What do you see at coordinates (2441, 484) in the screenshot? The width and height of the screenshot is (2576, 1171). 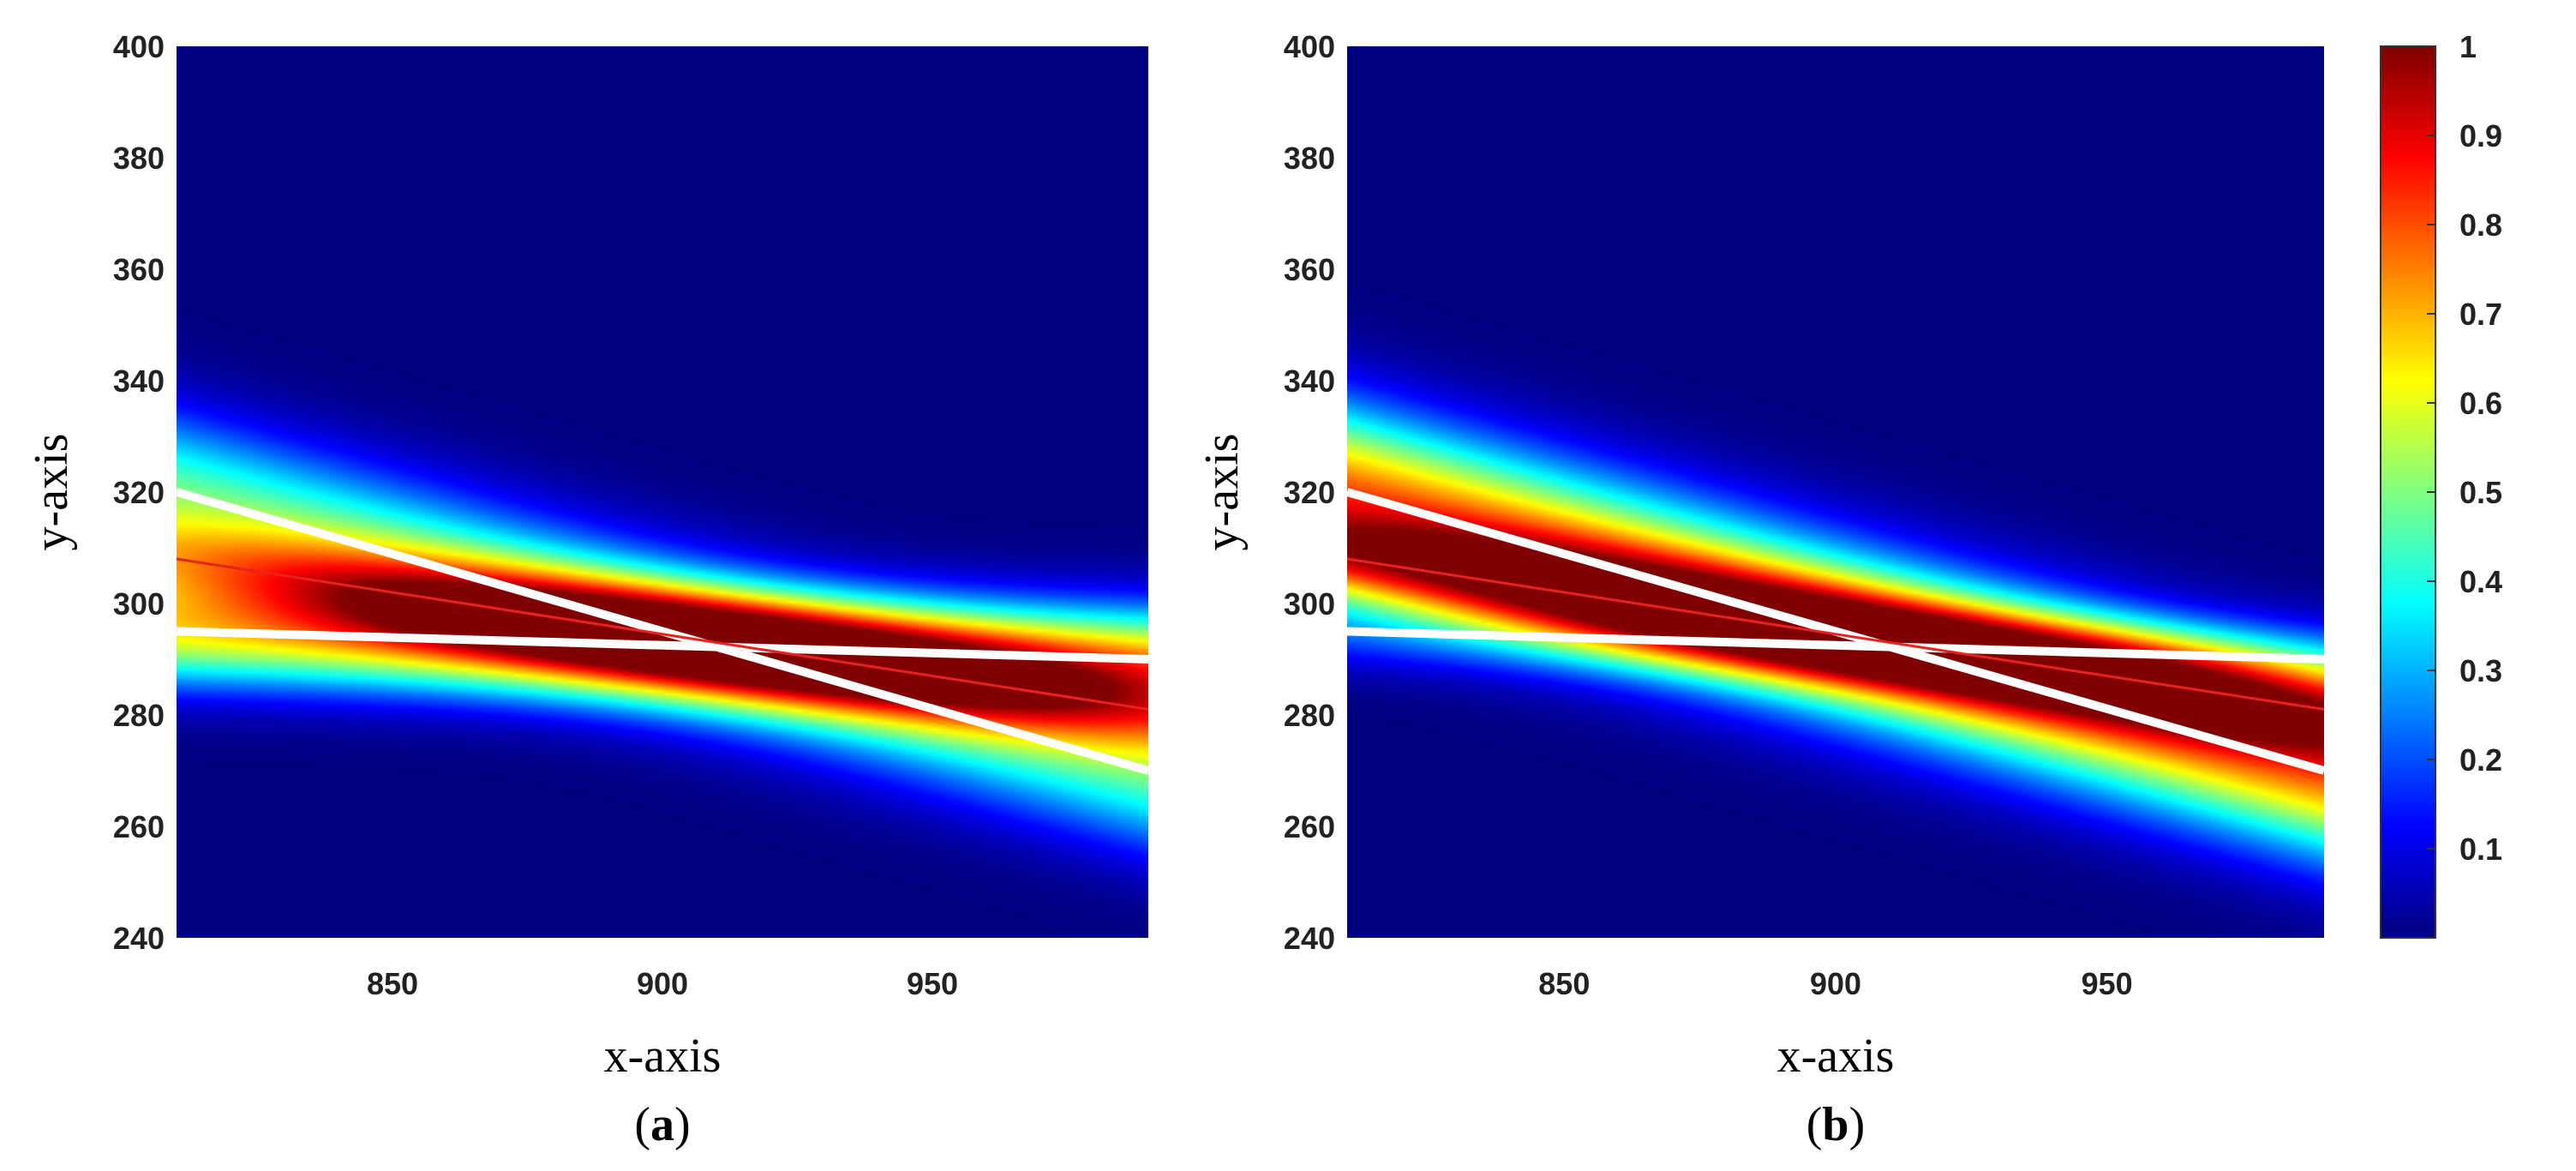 I see `colorbar: 0.1 0.2 0.3 0.4 0.5 0.6 0.7 0.8 0.9 1` at bounding box center [2441, 484].